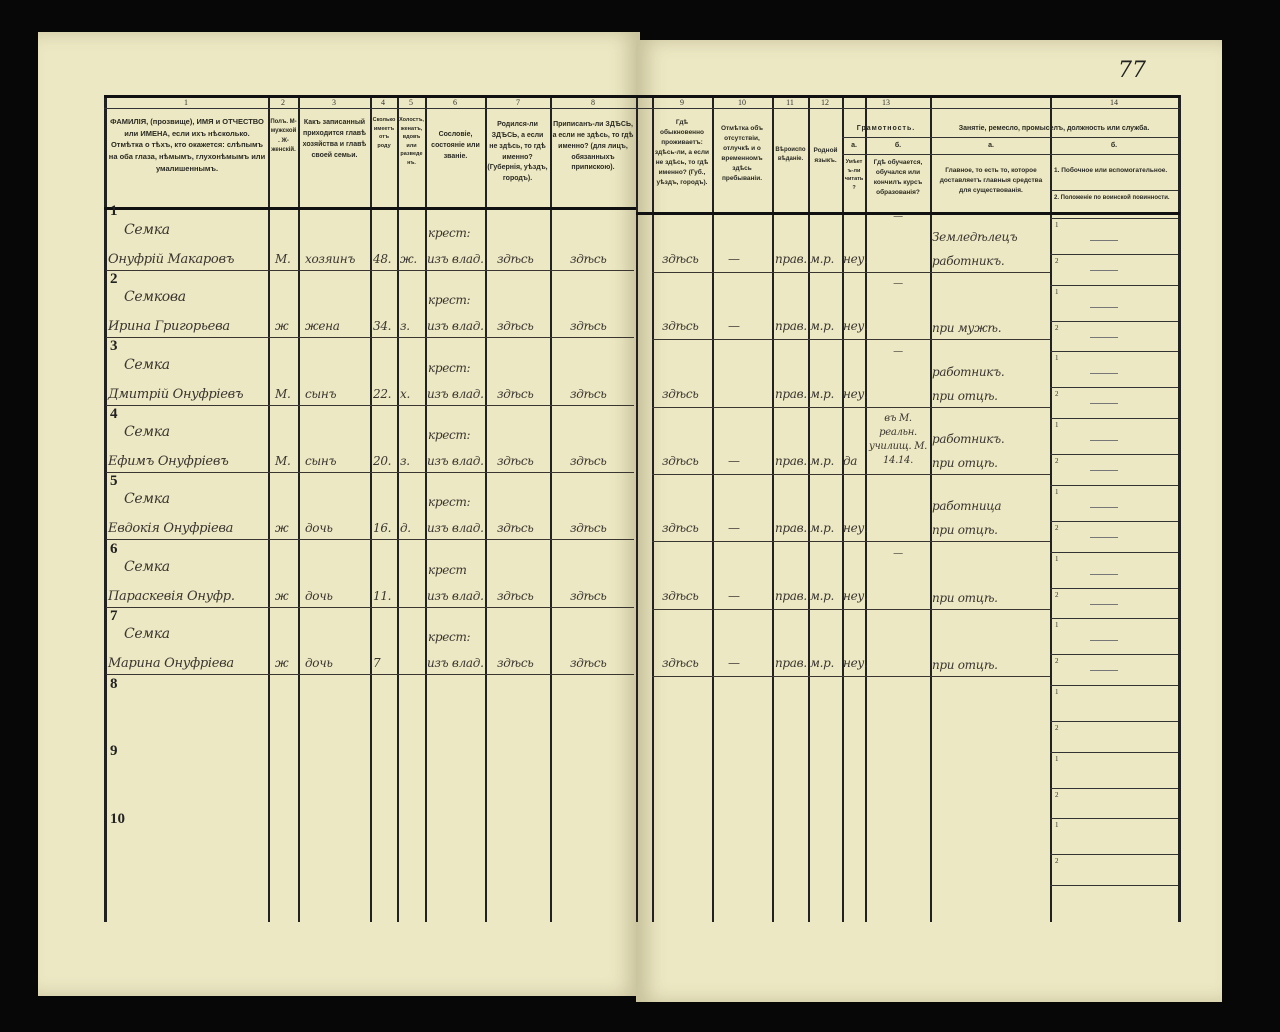 This screenshot has width=1280, height=1032. Describe the element at coordinates (334, 102) in the screenshot. I see `column-number: 3` at that location.